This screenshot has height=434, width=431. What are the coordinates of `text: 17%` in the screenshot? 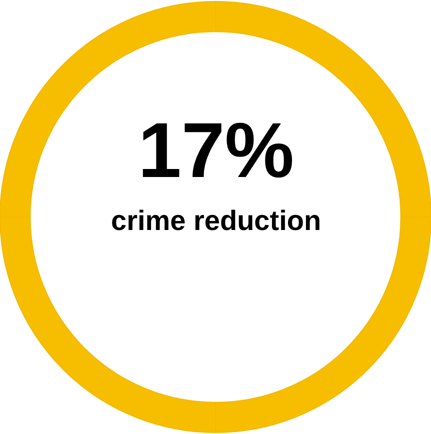 It's located at (216, 150).